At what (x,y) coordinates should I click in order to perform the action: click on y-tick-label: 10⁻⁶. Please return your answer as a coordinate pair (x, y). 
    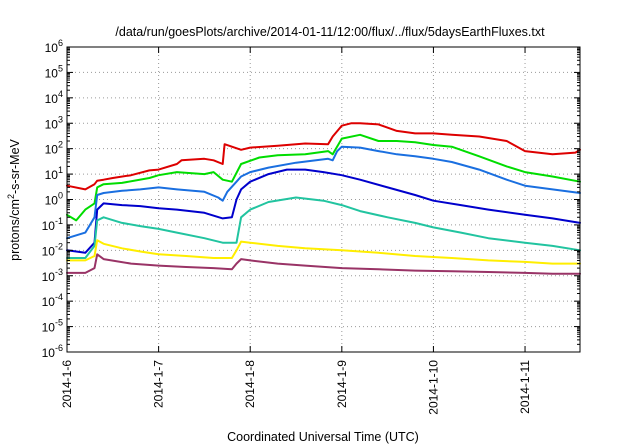
    Looking at the image, I should click on (52, 351).